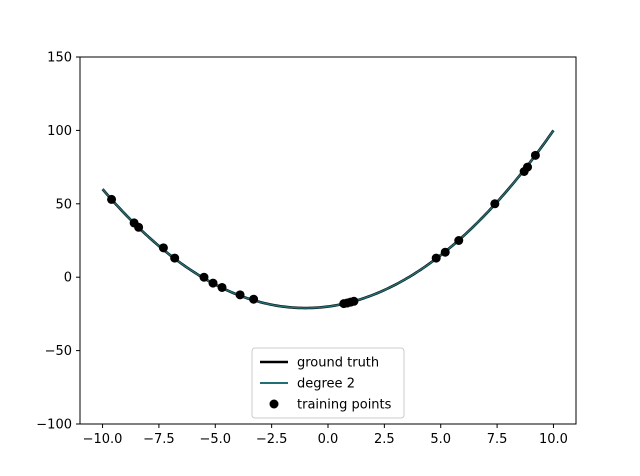 This screenshot has height=476, width=640. What do you see at coordinates (553, 439) in the screenshot?
I see `x-tick-label: 10.0` at bounding box center [553, 439].